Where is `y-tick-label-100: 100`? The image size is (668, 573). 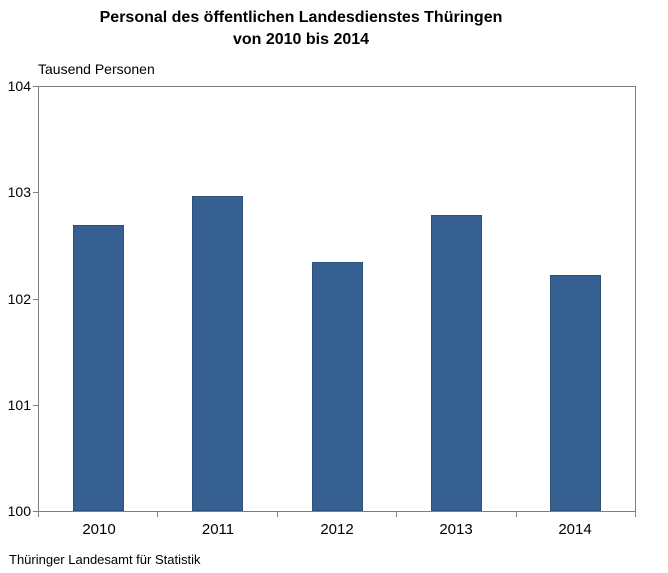 y-tick-label-100: 100 is located at coordinates (19, 511).